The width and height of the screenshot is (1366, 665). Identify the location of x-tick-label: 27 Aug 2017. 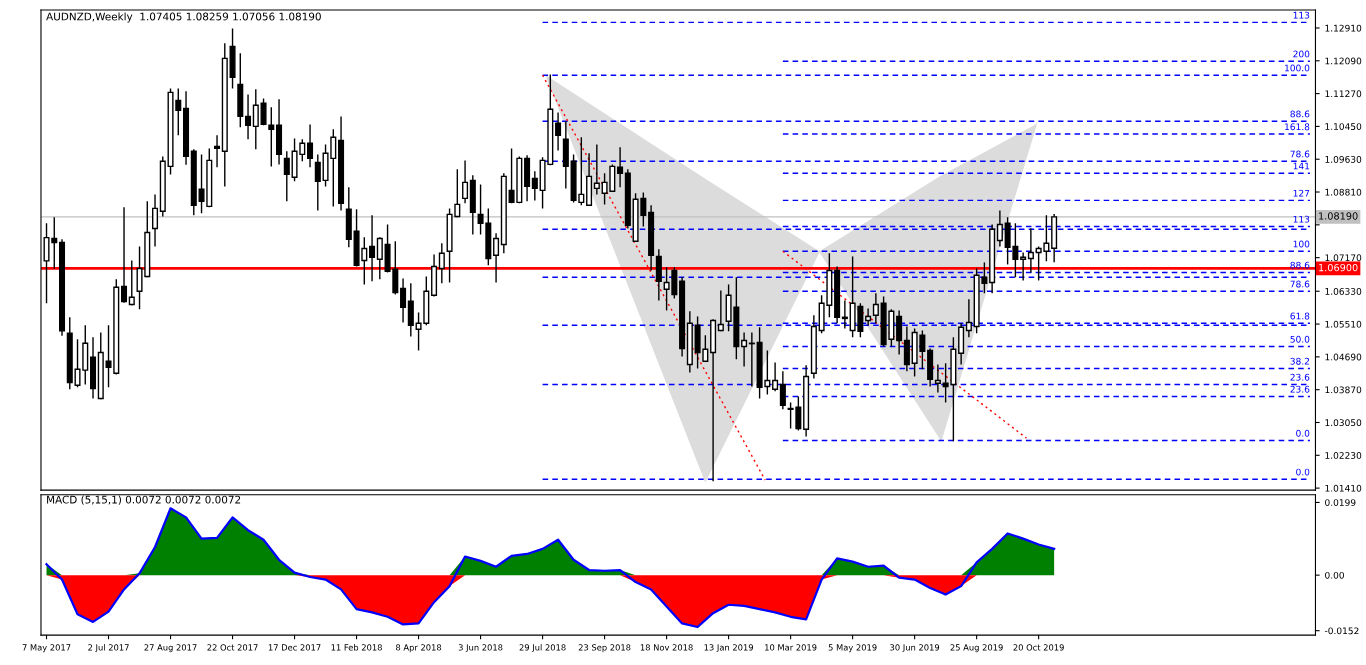
(170, 648).